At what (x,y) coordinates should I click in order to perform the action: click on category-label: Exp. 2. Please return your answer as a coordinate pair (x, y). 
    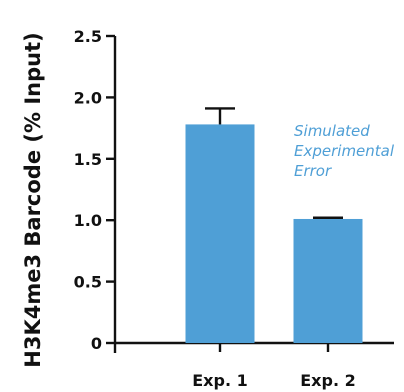
    Looking at the image, I should click on (327, 380).